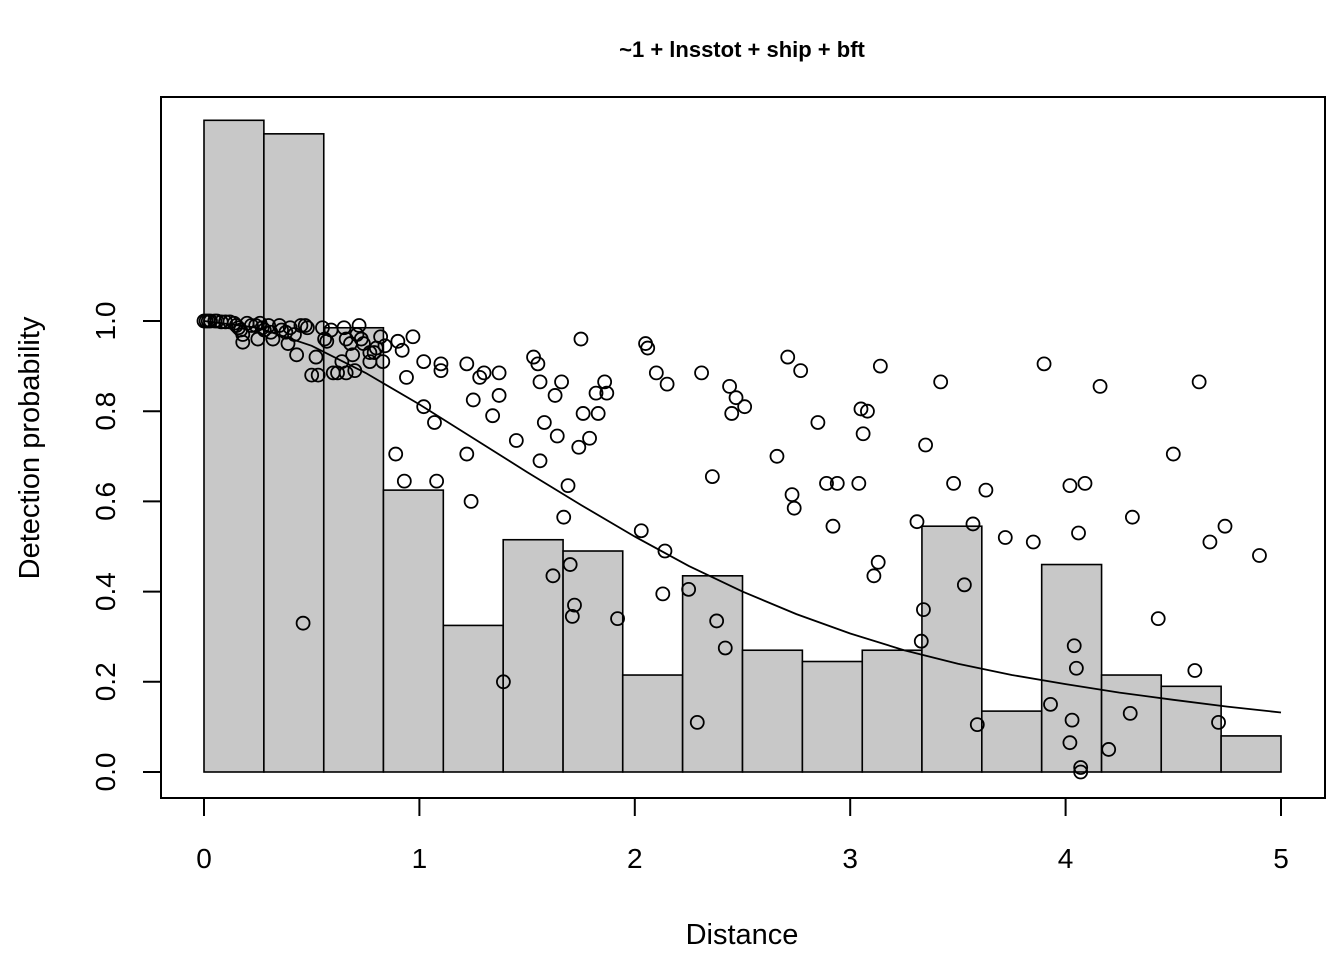 This screenshot has height=960, width=1344. What do you see at coordinates (105, 411) in the screenshot?
I see `y-tick-label: 0.8` at bounding box center [105, 411].